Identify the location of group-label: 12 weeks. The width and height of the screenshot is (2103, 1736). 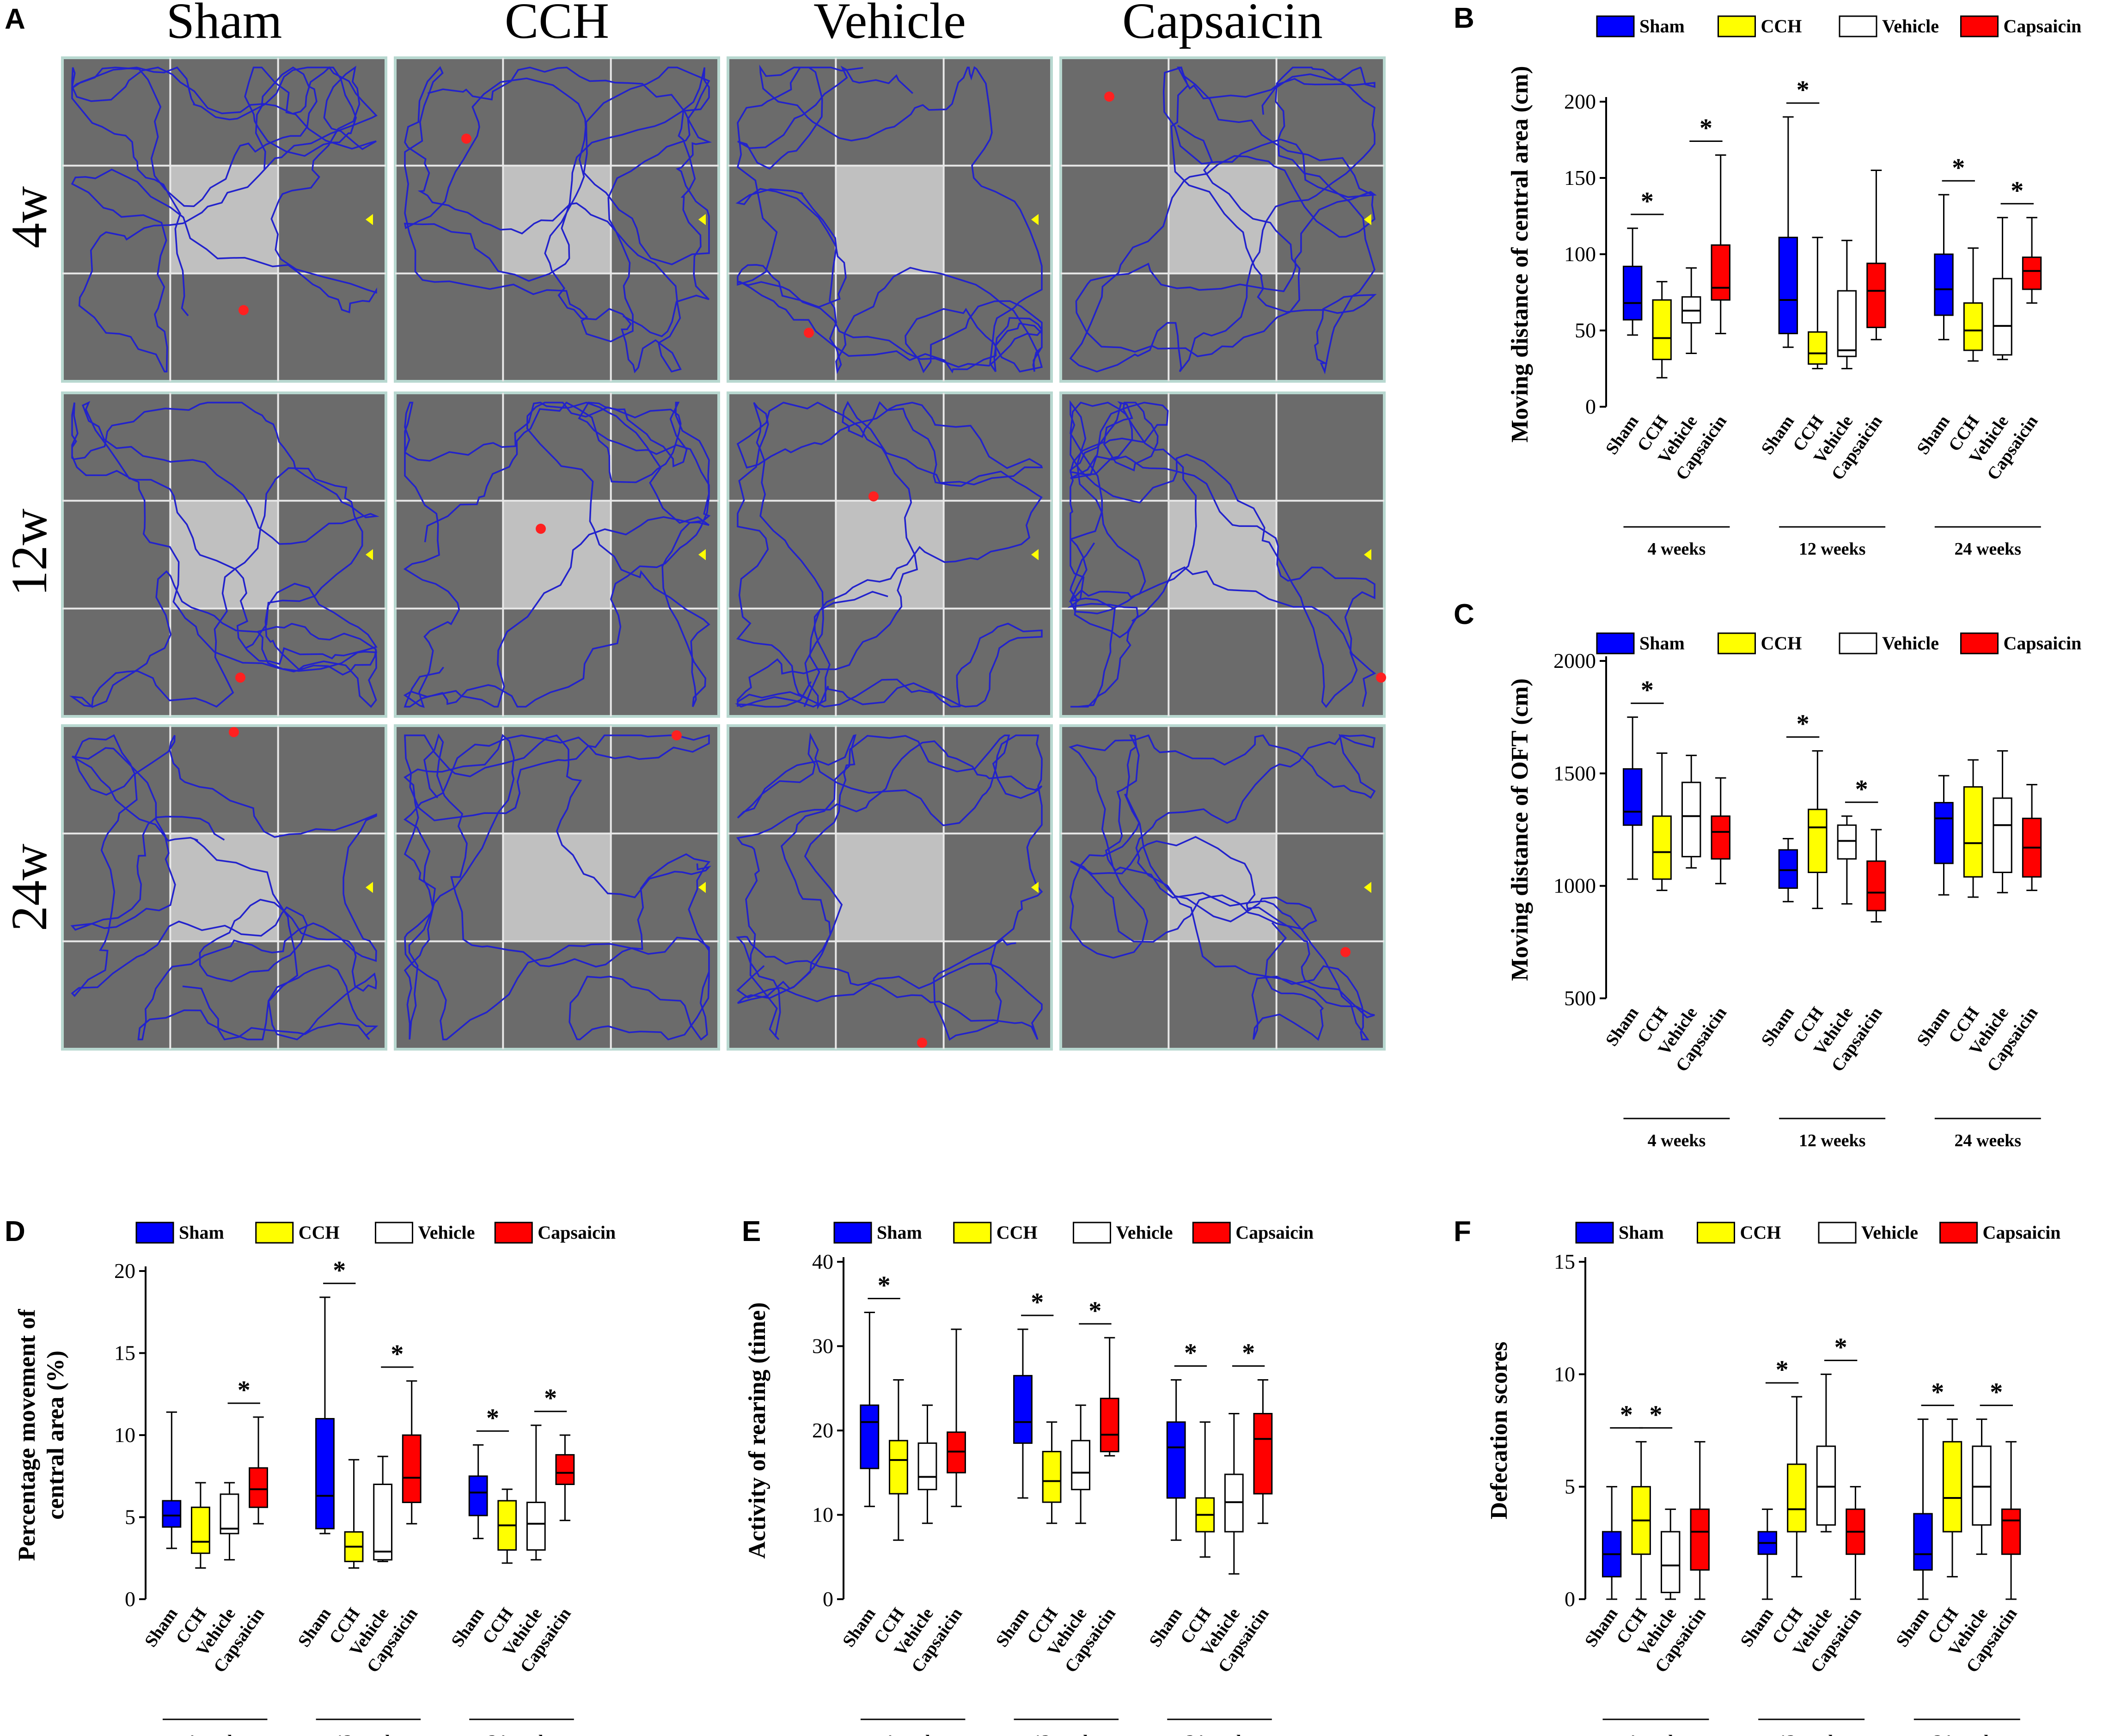
(369, 1734).